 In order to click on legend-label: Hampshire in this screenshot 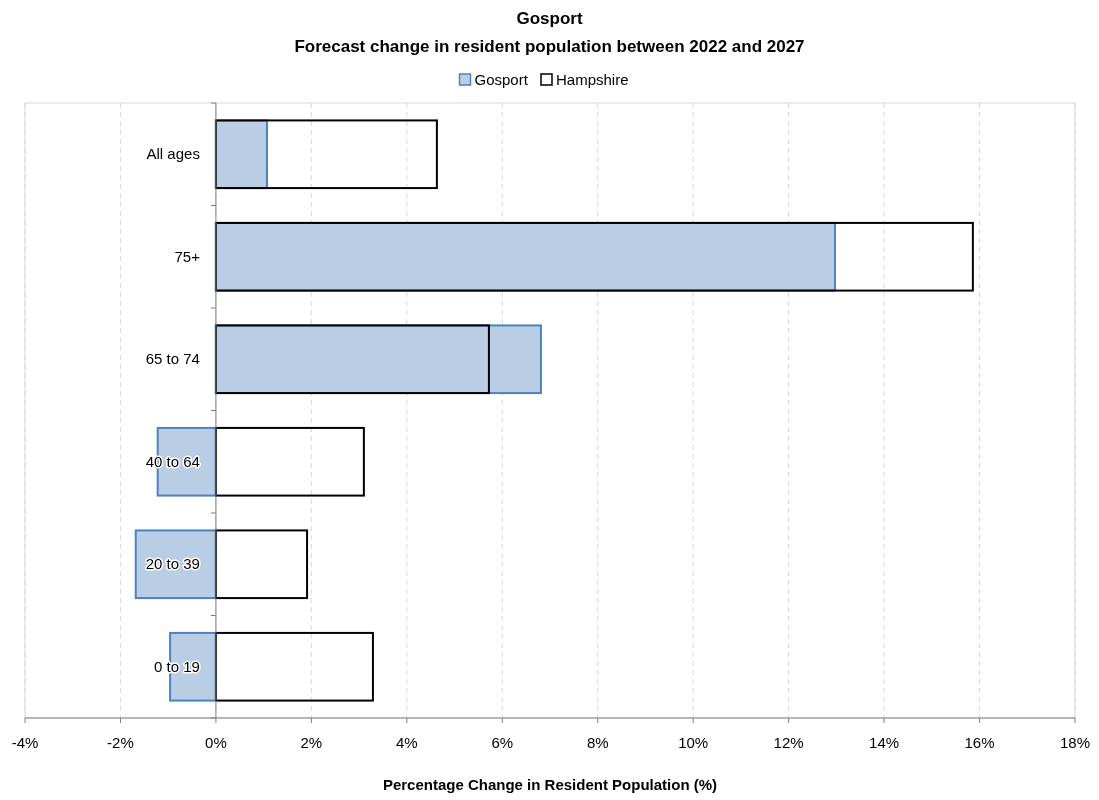, I will do `click(592, 79)`.